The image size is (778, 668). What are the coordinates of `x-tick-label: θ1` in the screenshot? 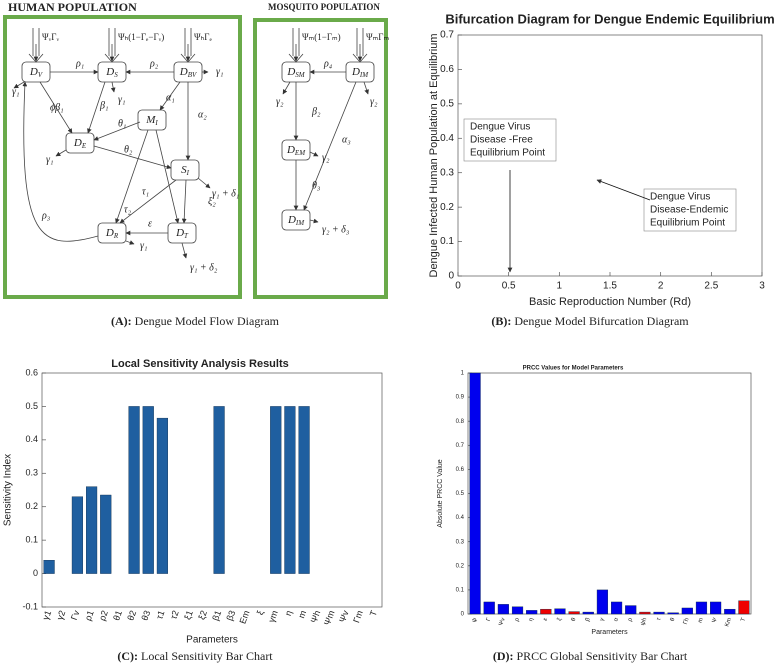 It's located at (117, 615).